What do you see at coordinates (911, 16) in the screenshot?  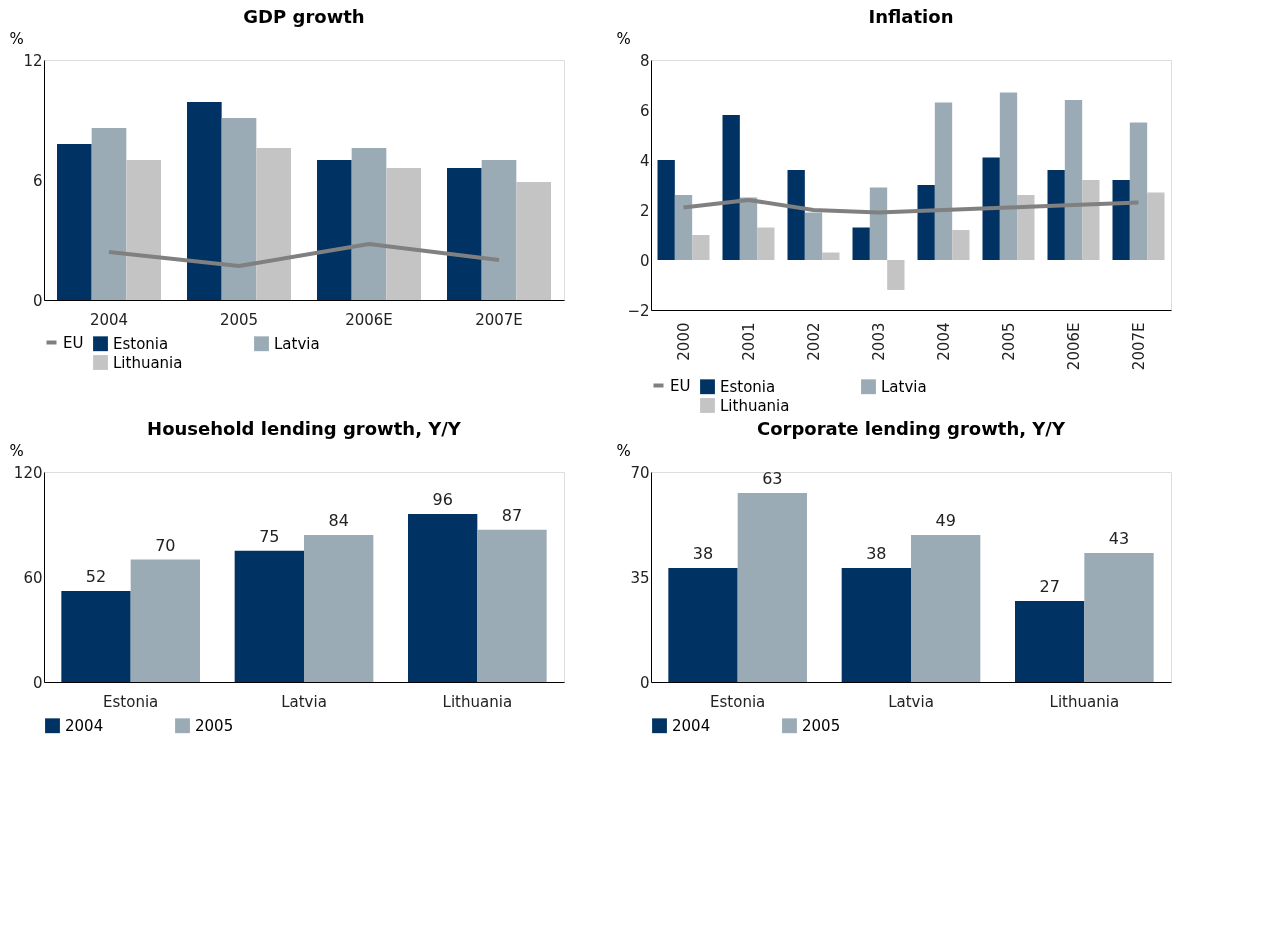 I see `chart-title: Inflation` at bounding box center [911, 16].